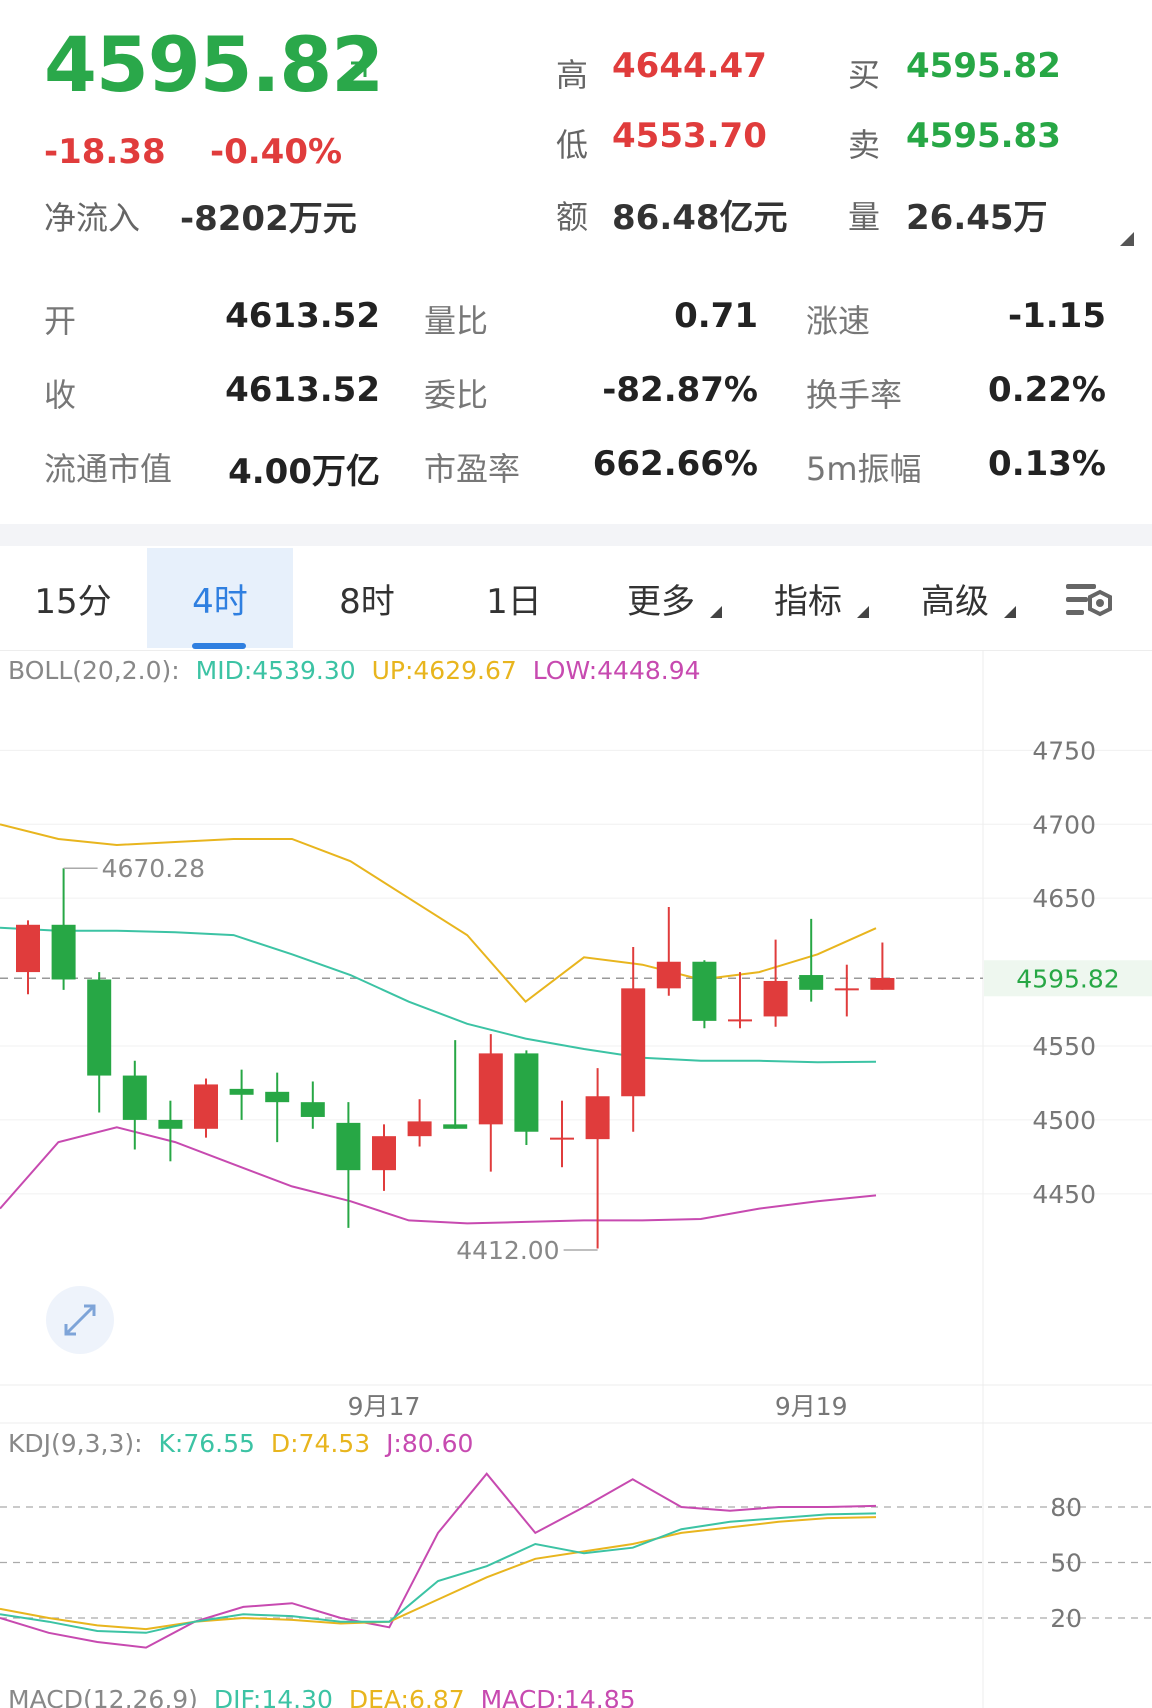 Image resolution: width=1152 pixels, height=1708 pixels. What do you see at coordinates (428, 1443) in the screenshot?
I see `kdj-legend-j: J:80.60` at bounding box center [428, 1443].